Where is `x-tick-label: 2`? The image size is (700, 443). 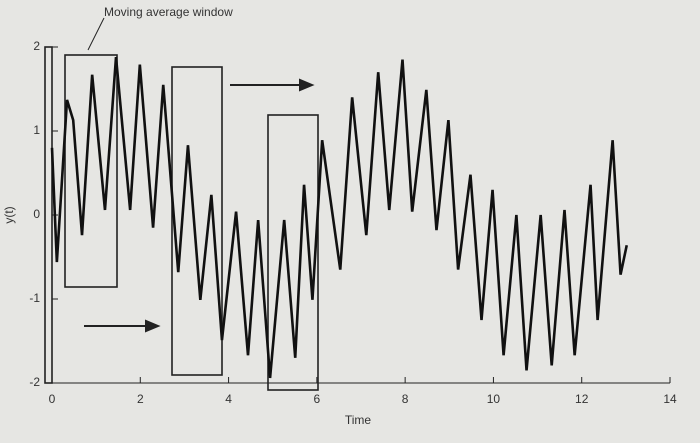
x-tick-label: 2 is located at coordinates (140, 399).